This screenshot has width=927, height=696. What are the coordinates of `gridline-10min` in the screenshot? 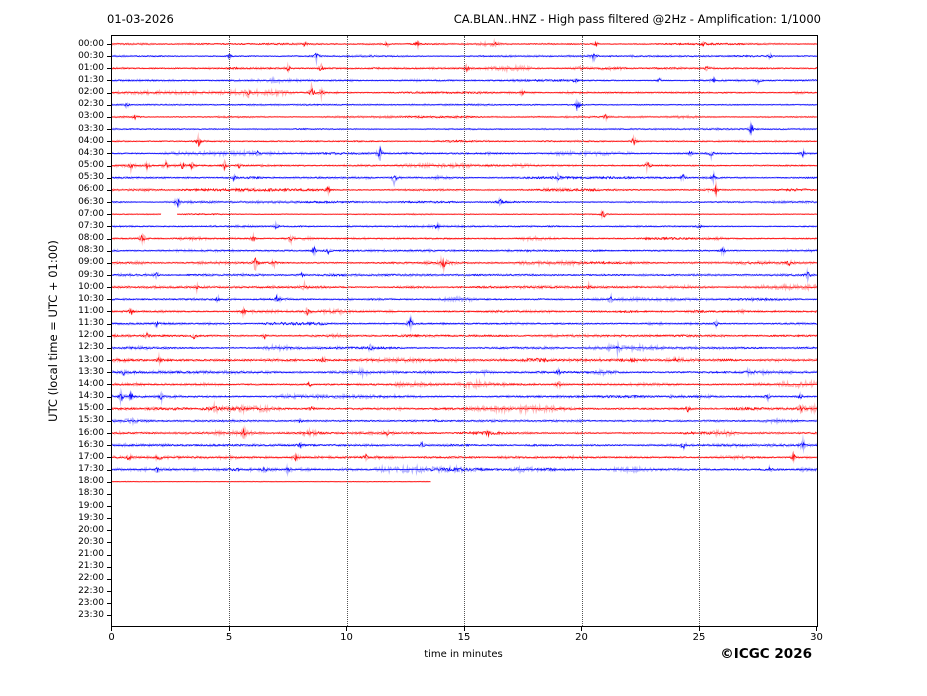 It's located at (347, 331).